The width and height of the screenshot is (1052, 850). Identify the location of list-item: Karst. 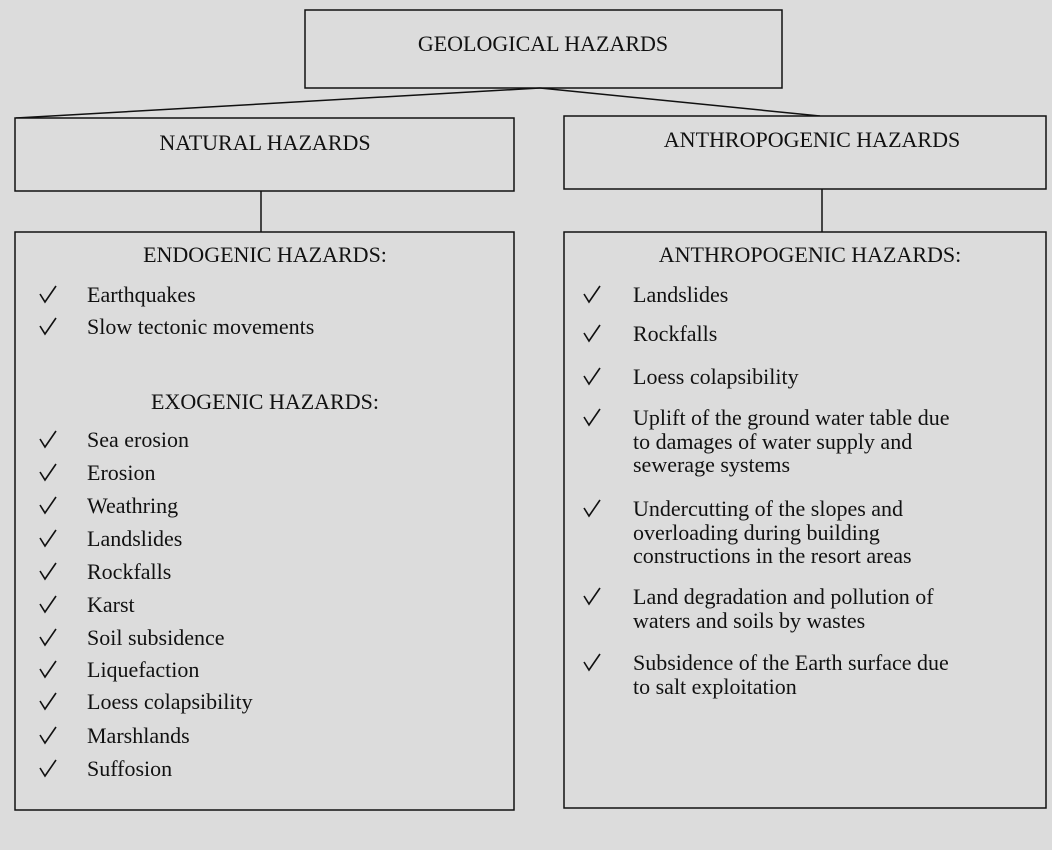
(111, 605).